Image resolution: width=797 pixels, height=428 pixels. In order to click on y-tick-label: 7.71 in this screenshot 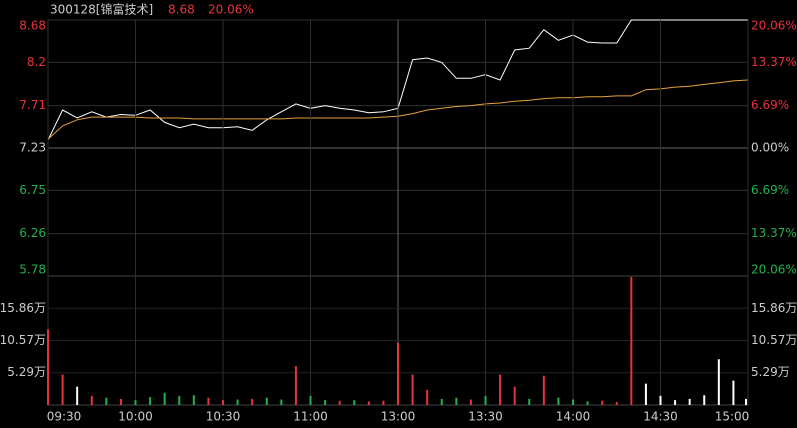, I will do `click(32, 105)`.